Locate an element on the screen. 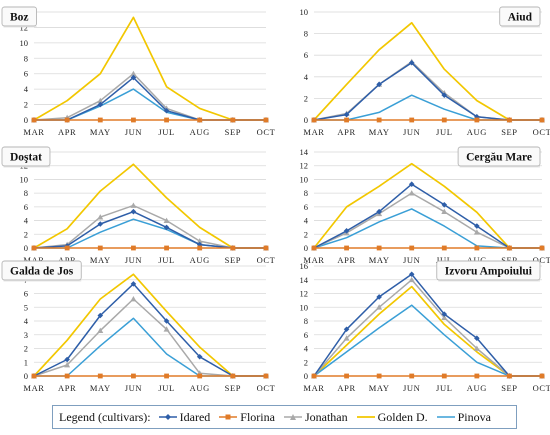 The width and height of the screenshot is (550, 435). legend-item-idared: Idared is located at coordinates (184, 417).